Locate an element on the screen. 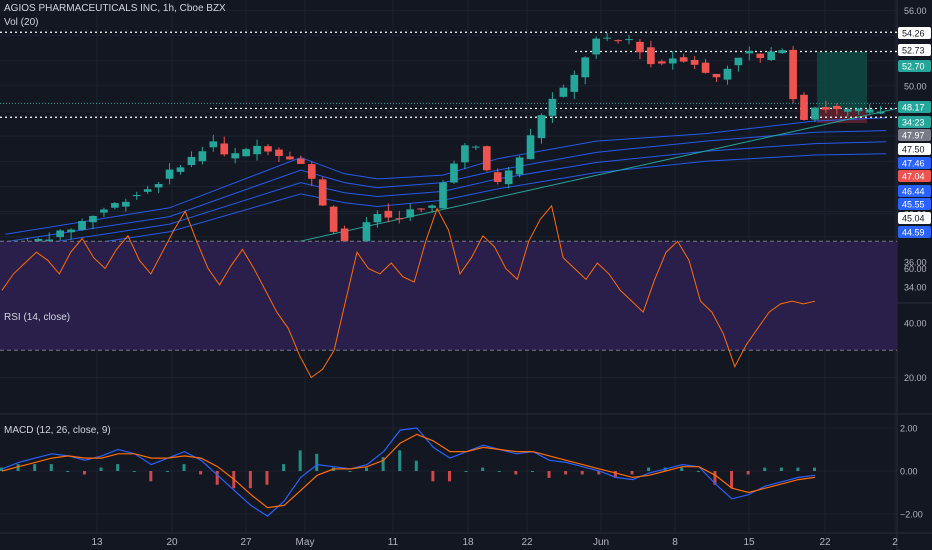  volume-legend: Vol (20) is located at coordinates (21, 22).